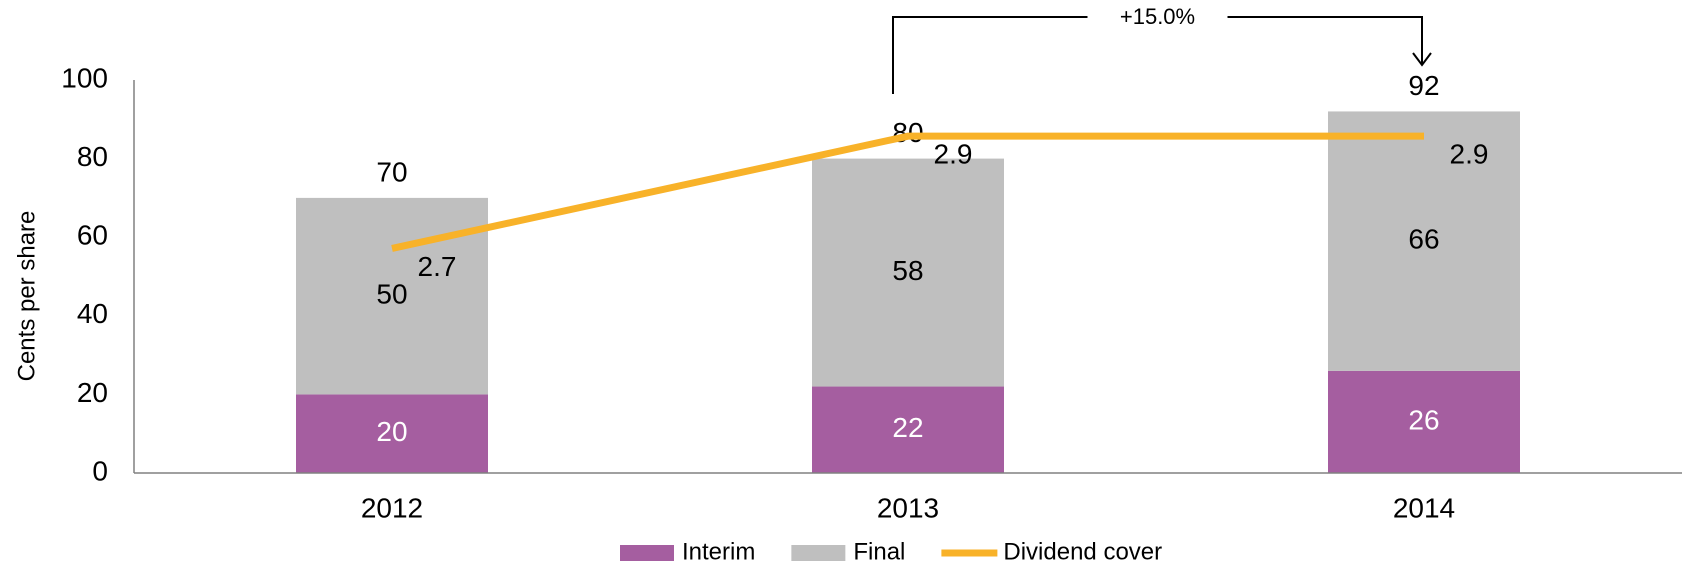  What do you see at coordinates (1422, 59) in the screenshot?
I see `annotation-arrow` at bounding box center [1422, 59].